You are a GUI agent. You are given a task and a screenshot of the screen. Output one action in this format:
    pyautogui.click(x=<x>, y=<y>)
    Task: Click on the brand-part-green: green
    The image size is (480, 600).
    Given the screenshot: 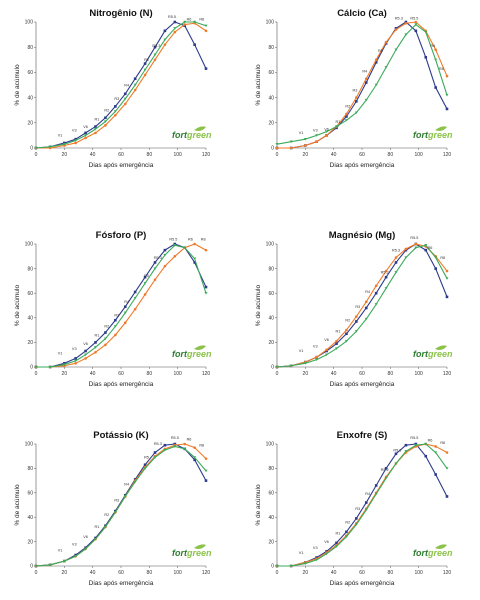 What is the action you would take?
    pyautogui.click(x=199, y=135)
    